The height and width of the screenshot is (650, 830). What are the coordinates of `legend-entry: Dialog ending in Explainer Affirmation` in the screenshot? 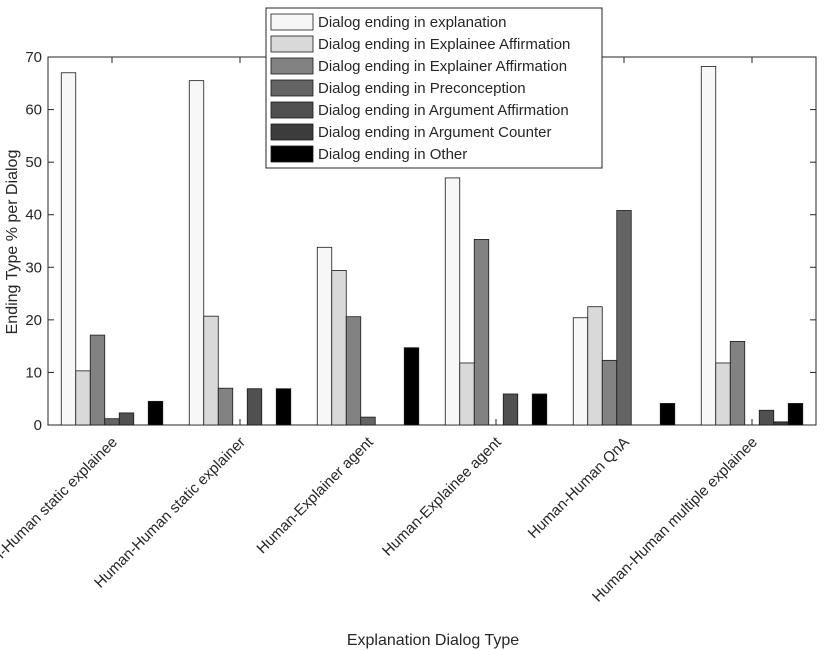 It's located at (442, 66).